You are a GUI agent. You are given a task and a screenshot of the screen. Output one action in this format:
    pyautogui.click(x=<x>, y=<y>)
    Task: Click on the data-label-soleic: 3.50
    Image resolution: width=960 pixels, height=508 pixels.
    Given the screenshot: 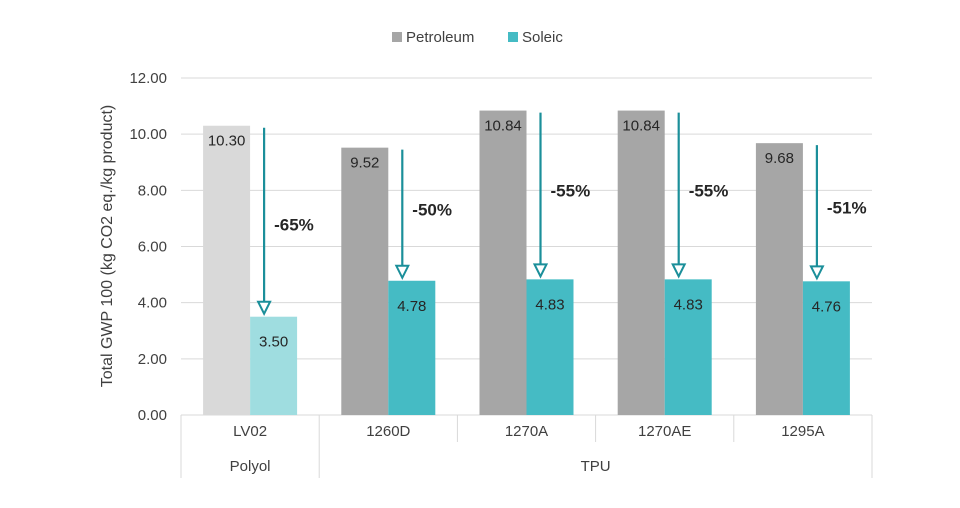 What is the action you would take?
    pyautogui.click(x=273, y=342)
    